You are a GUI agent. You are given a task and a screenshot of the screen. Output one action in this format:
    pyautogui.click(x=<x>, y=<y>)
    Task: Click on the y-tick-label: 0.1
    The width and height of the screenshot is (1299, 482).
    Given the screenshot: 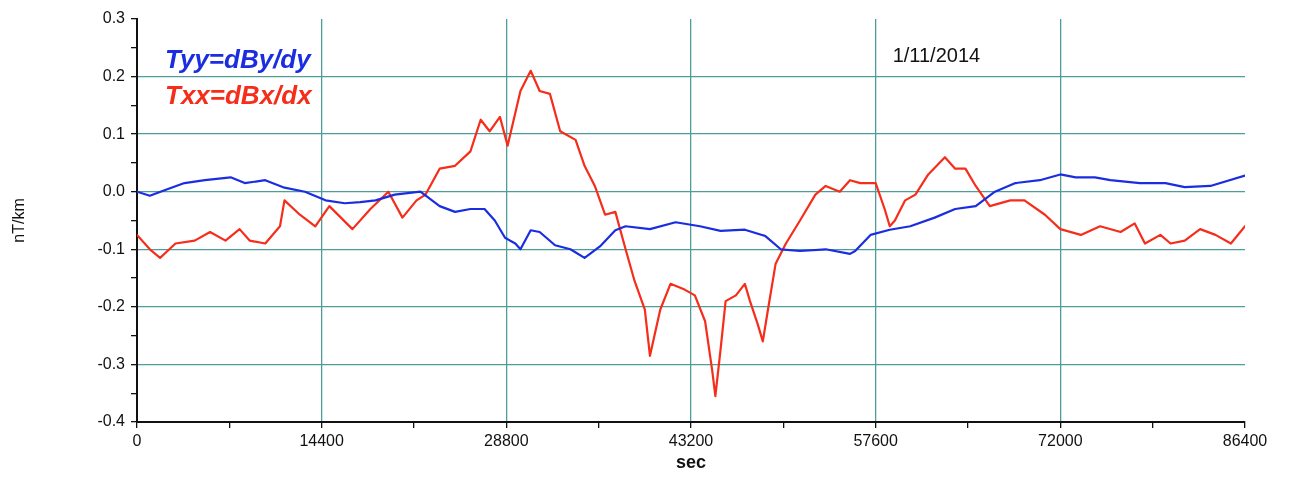 What is the action you would take?
    pyautogui.click(x=114, y=133)
    